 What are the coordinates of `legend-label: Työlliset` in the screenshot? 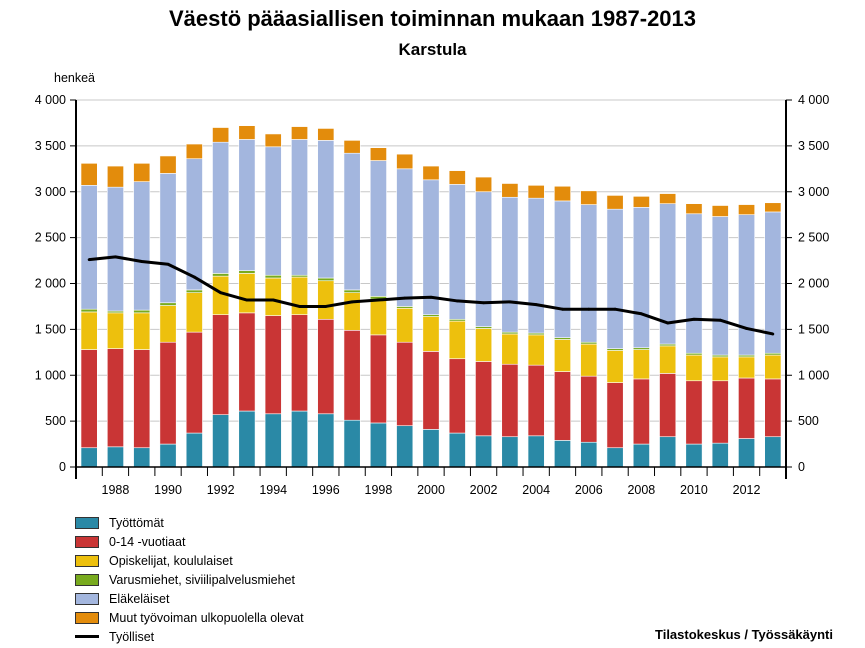 It's located at (132, 636).